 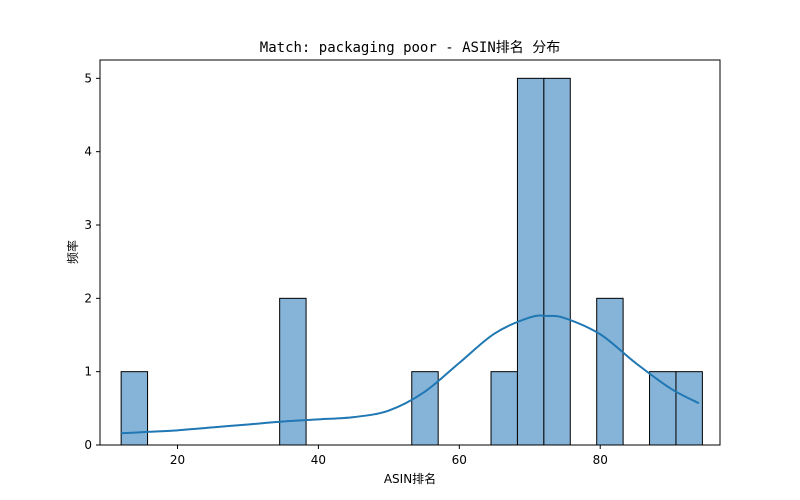 What do you see at coordinates (410, 48) in the screenshot?
I see `chart-title: Match: packaging poor - ASIN排名 分布` at bounding box center [410, 48].